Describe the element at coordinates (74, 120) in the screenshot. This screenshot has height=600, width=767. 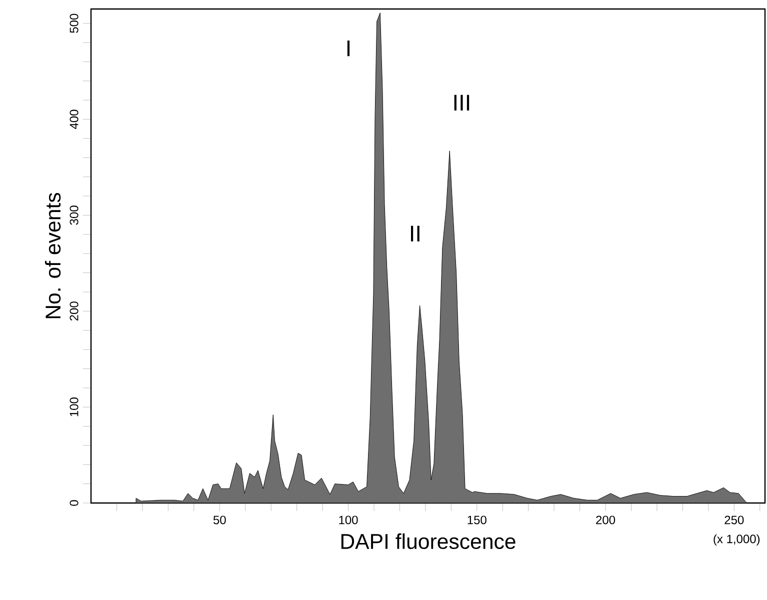
I see `y-tick-label: 400` at that location.